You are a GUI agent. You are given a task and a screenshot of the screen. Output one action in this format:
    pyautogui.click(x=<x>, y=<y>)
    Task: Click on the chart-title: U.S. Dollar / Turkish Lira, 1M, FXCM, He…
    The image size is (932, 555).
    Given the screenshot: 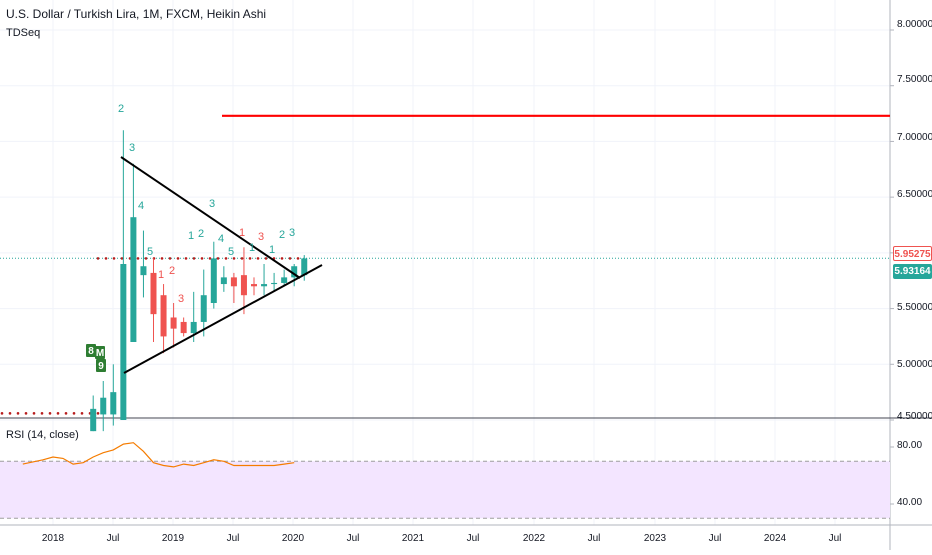 What is the action you would take?
    pyautogui.click(x=136, y=14)
    